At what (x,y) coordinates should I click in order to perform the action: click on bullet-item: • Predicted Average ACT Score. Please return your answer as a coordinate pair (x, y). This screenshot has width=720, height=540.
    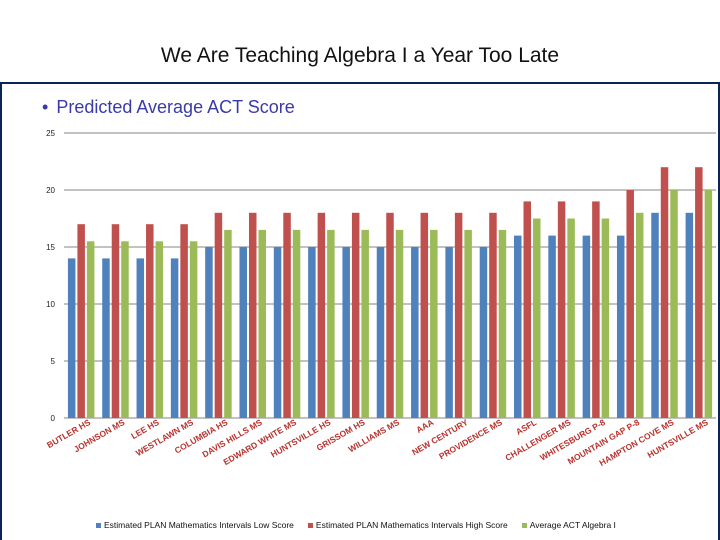
    Looking at the image, I should click on (168, 107).